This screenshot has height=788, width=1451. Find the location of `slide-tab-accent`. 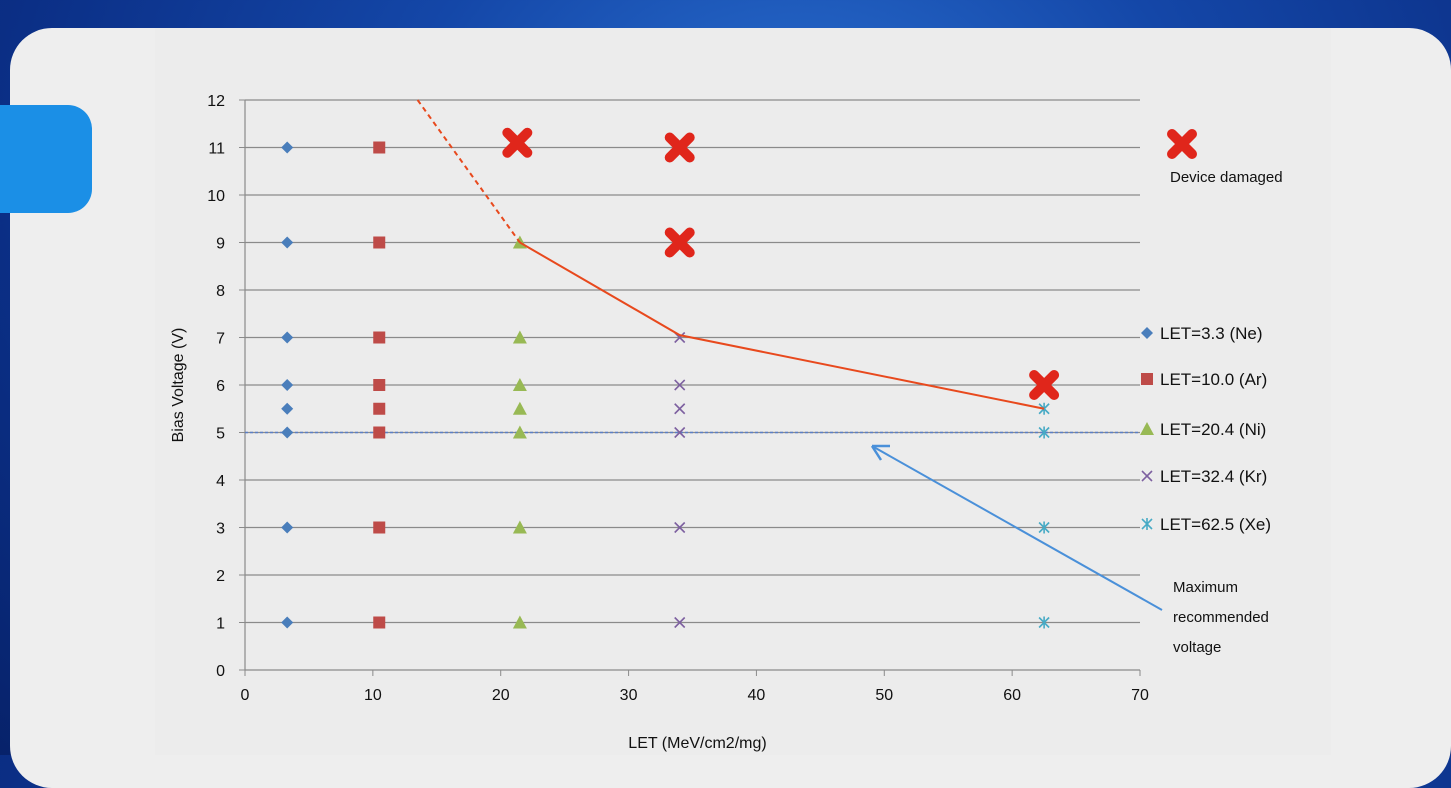

slide-tab-accent is located at coordinates (46, 159).